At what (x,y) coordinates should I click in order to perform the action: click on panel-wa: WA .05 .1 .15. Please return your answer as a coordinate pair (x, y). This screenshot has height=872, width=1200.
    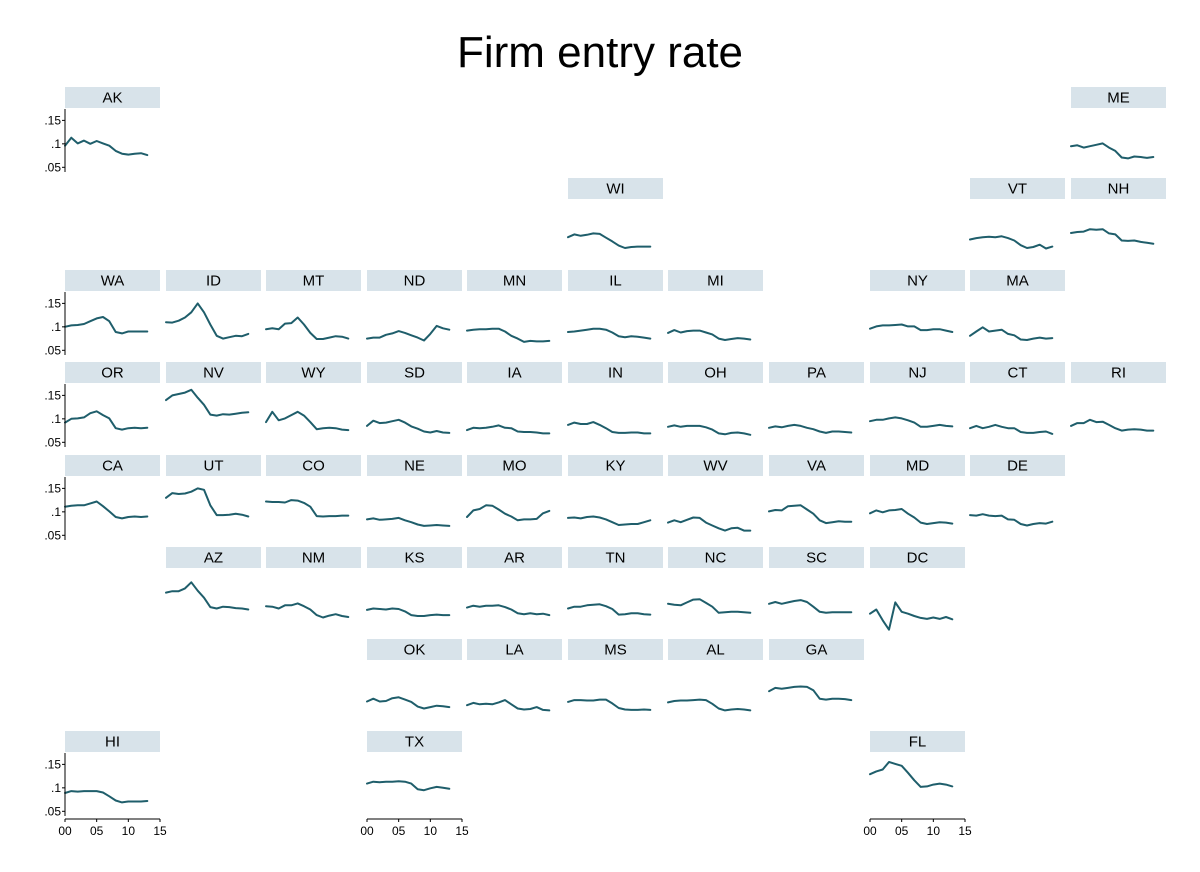
    Looking at the image, I should click on (102, 313).